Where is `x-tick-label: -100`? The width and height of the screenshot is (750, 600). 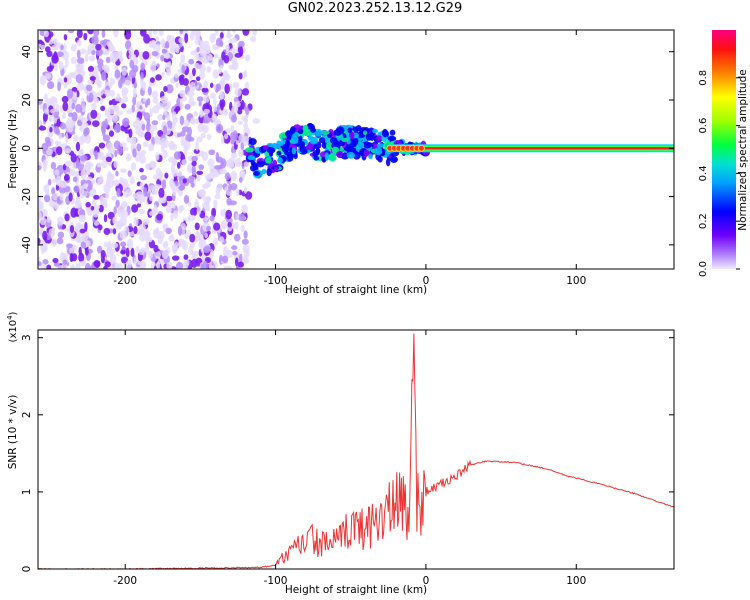 x-tick-label: -100 is located at coordinates (276, 581).